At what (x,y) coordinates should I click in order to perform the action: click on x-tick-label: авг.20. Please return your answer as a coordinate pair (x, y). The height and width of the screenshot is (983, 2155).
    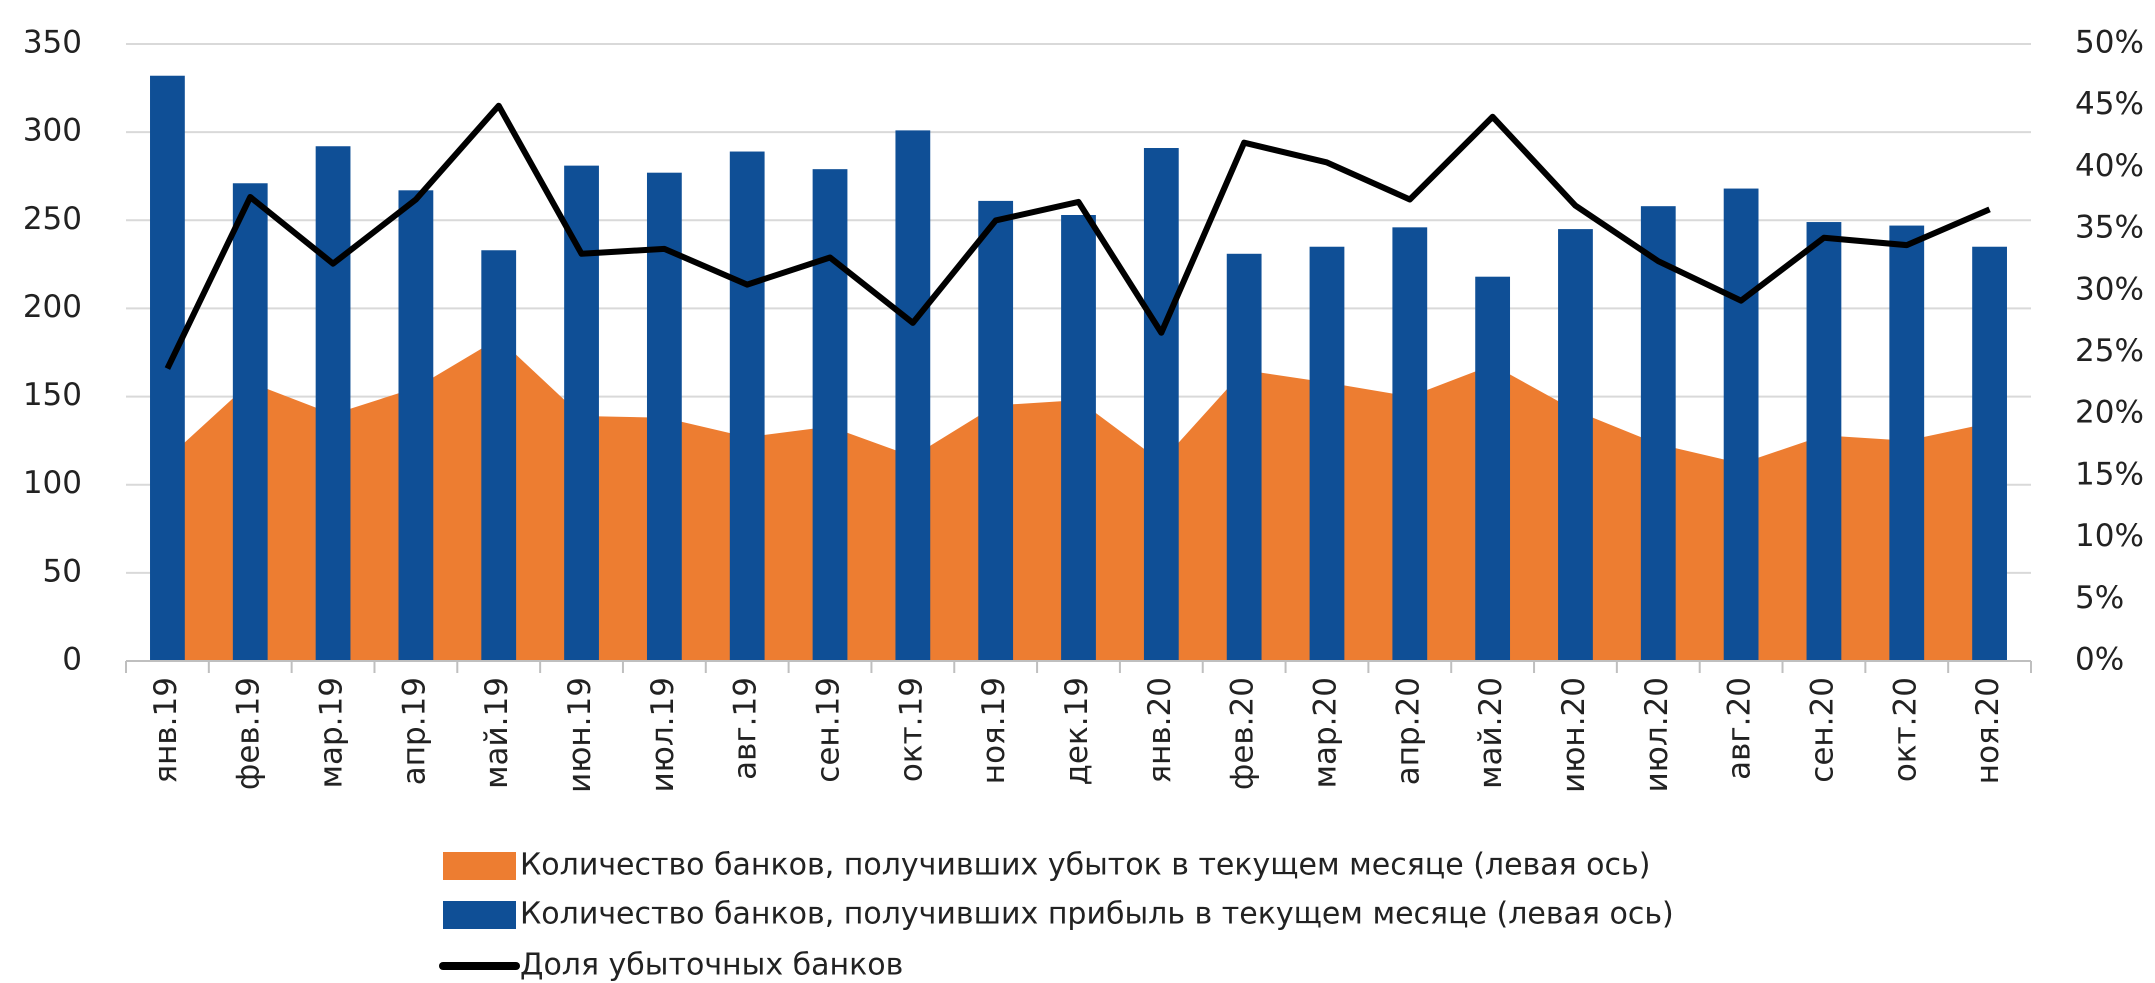
    Looking at the image, I should click on (1740, 728).